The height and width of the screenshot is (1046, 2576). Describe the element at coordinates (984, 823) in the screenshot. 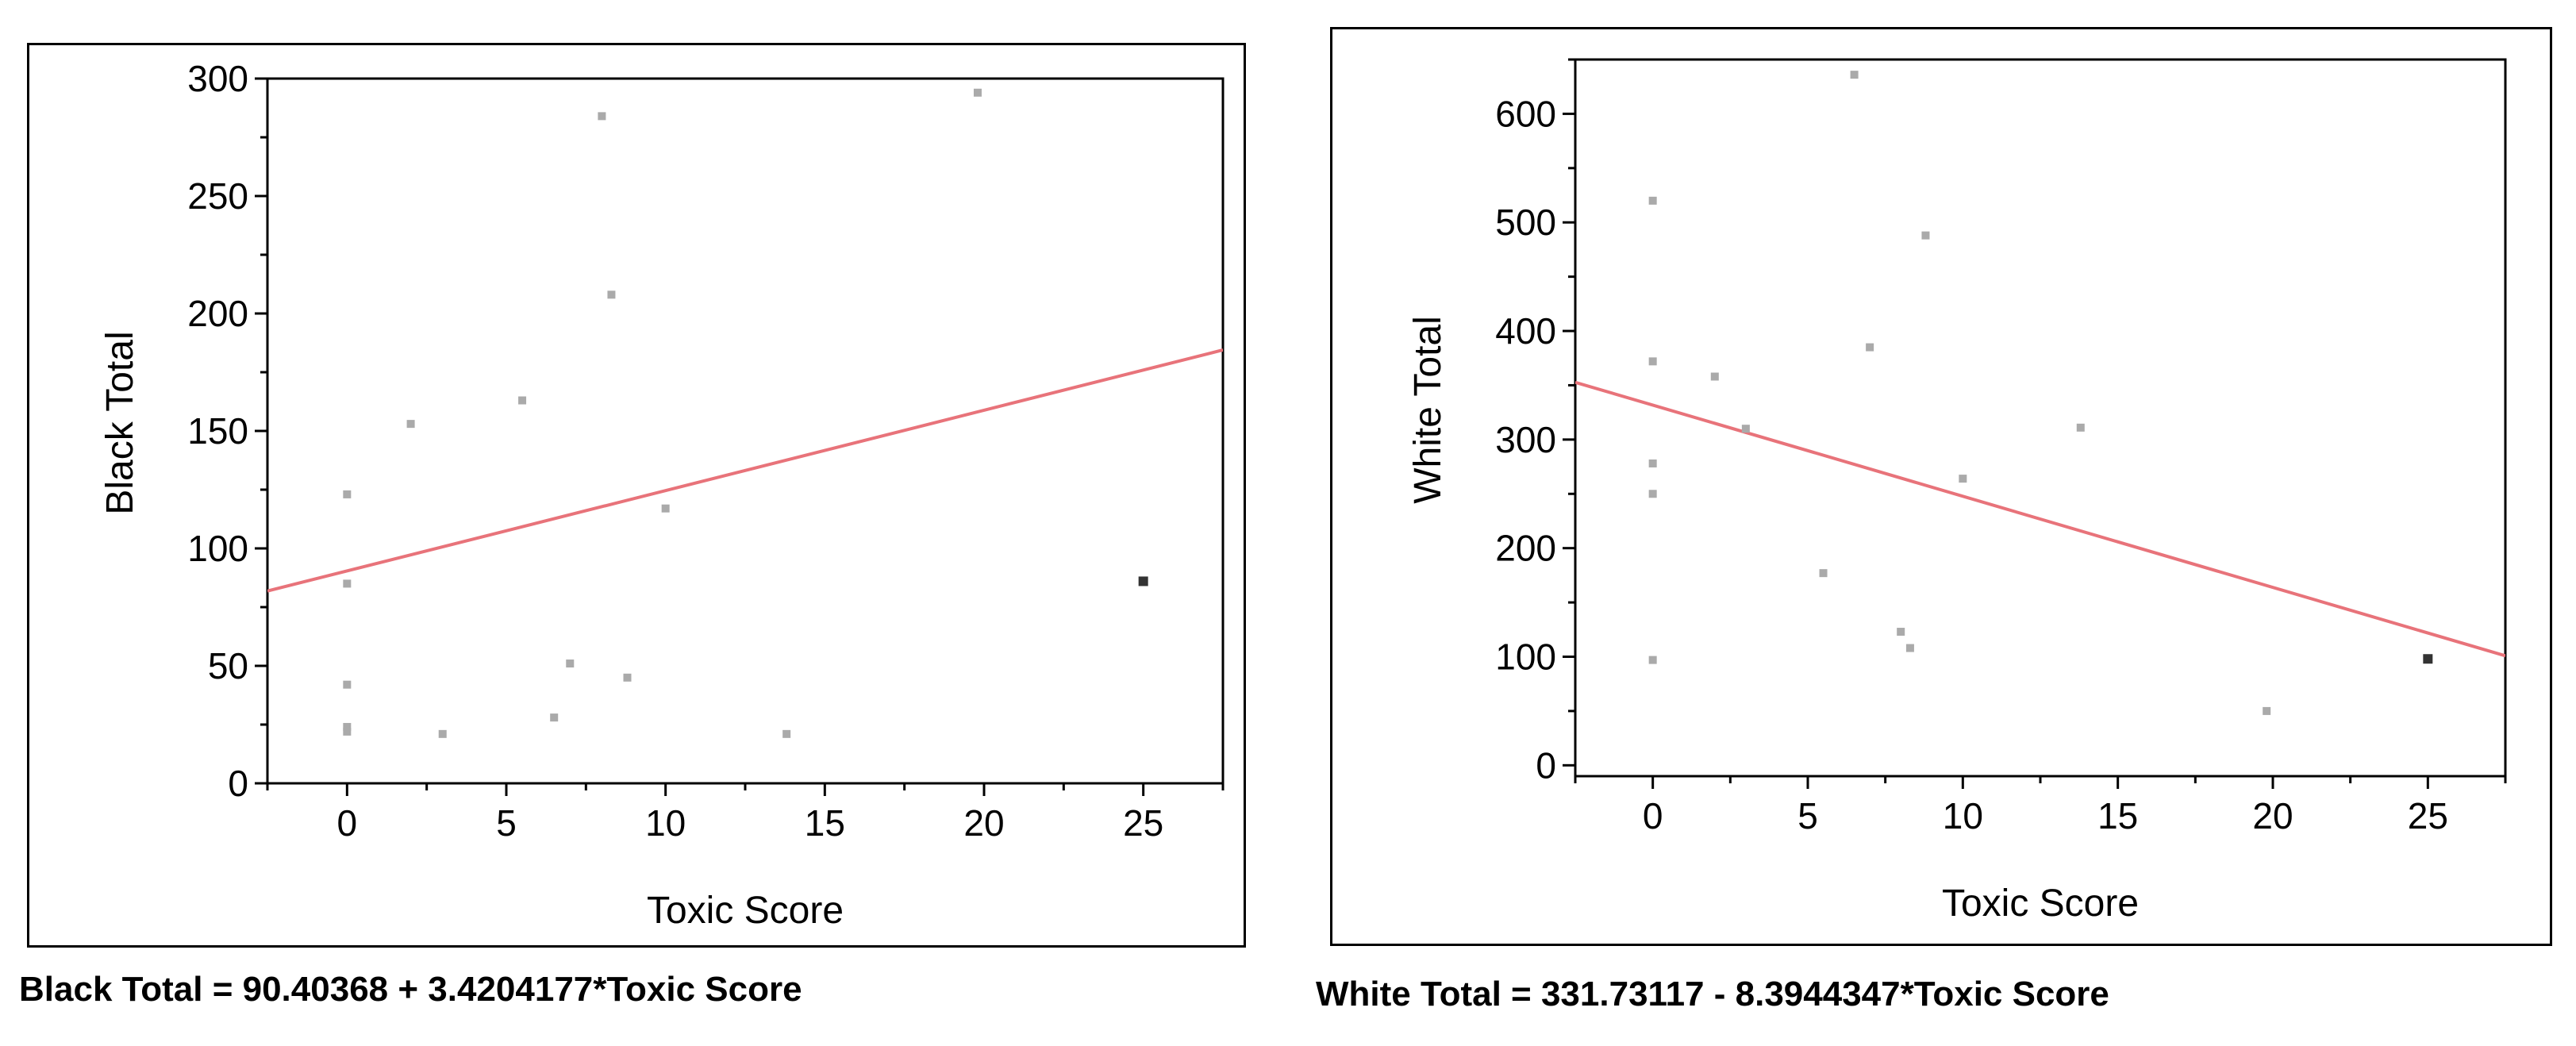

I see `black-total-x-tick-label: 20` at that location.